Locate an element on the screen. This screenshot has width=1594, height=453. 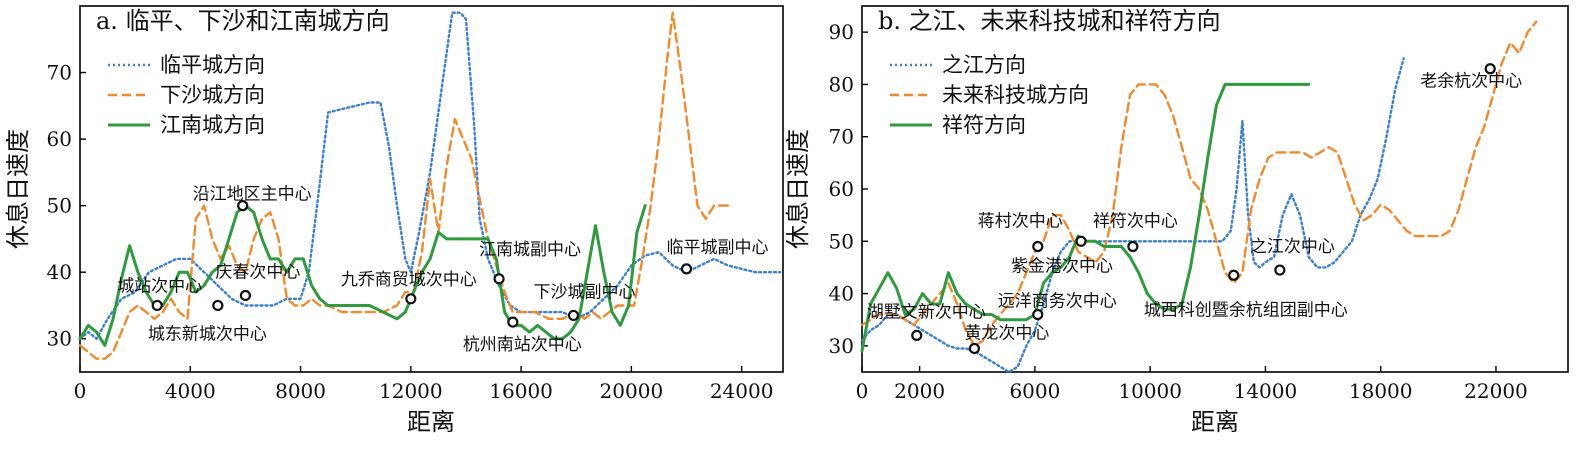
panel-a-annotation-label: 沿江地区主中心 is located at coordinates (252, 195).